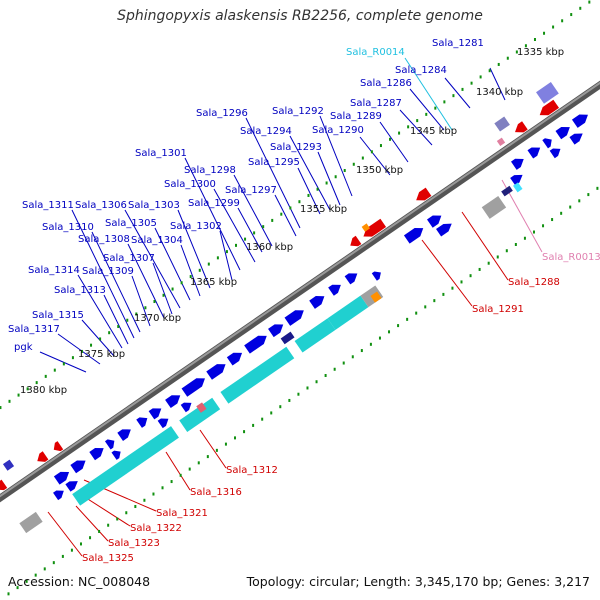 The height and width of the screenshot is (600, 600). I want to click on cds-band, so click(315, 335).